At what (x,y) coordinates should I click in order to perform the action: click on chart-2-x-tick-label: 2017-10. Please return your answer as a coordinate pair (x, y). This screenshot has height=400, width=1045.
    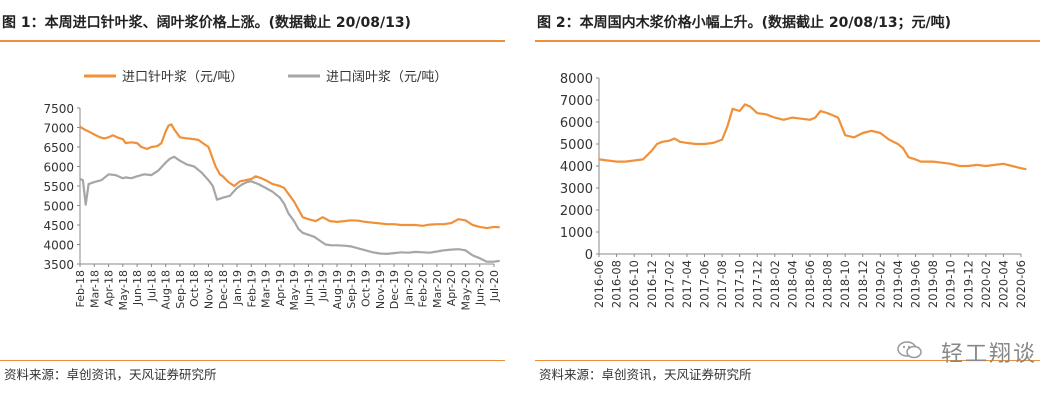
    Looking at the image, I should click on (740, 284).